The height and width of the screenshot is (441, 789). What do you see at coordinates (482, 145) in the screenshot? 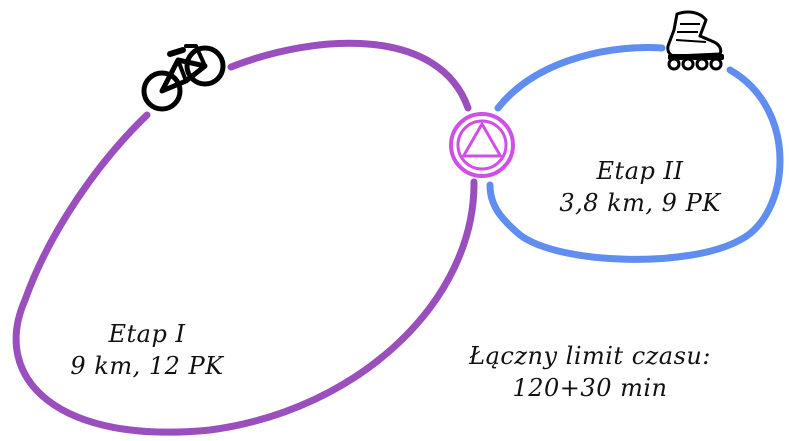
I see `transition-zone-icon` at bounding box center [482, 145].